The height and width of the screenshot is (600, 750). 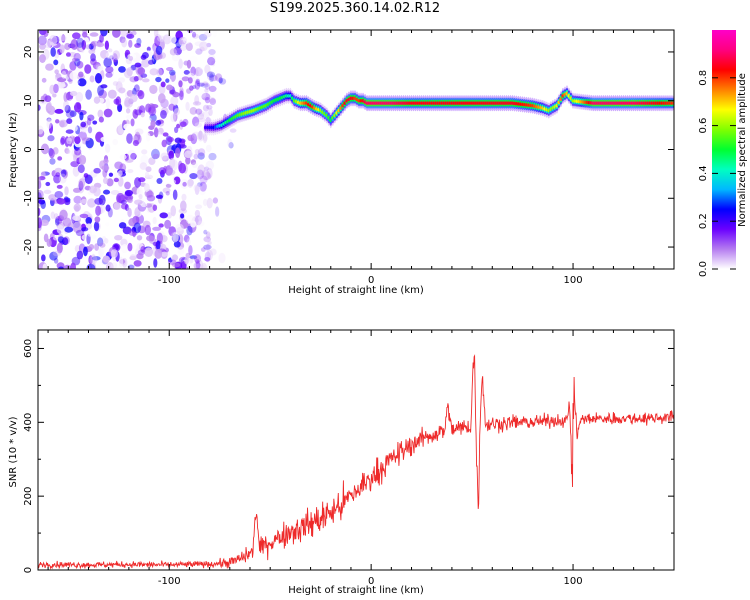 What do you see at coordinates (703, 221) in the screenshot?
I see `colorbar-tick-label: 0.2` at bounding box center [703, 221].